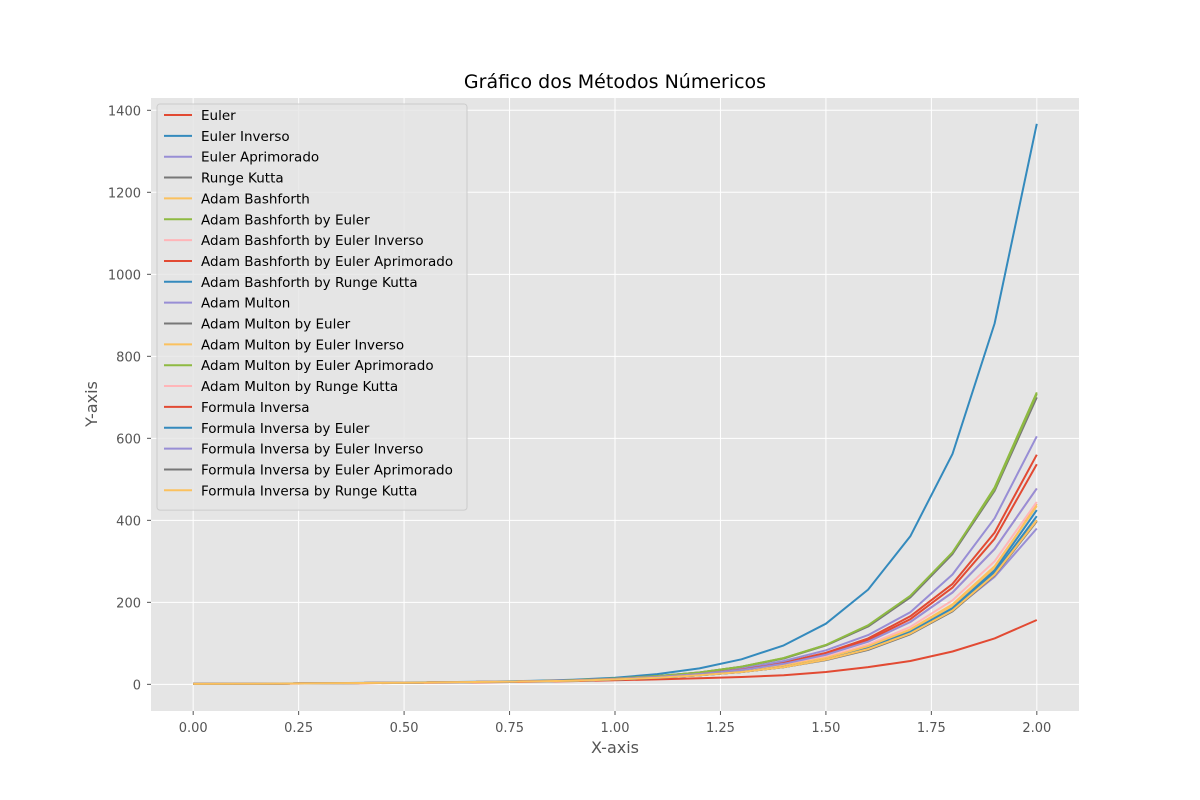 The width and height of the screenshot is (1200, 800). What do you see at coordinates (615, 747) in the screenshot?
I see `x-axis-label: X-axis` at bounding box center [615, 747].